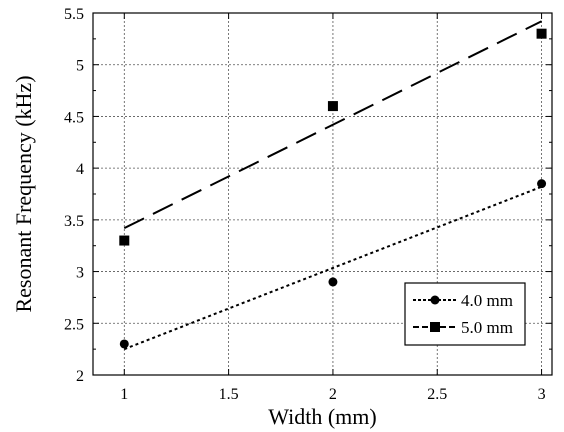 This screenshot has width=564, height=432. Describe the element at coordinates (23, 193) in the screenshot. I see `y-axis-title: Resonant Frequency (kHz)` at that location.